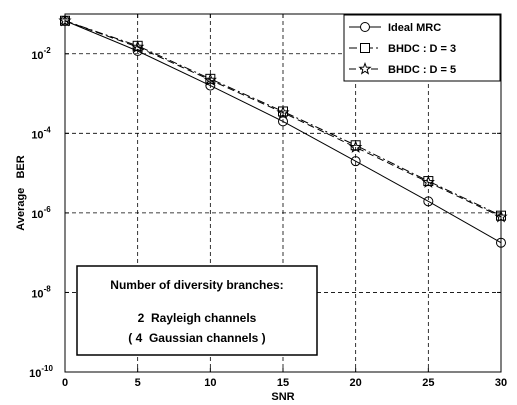 This screenshot has height=405, width=517. Describe the element at coordinates (356, 383) in the screenshot. I see `x-tick-label: 20` at that location.